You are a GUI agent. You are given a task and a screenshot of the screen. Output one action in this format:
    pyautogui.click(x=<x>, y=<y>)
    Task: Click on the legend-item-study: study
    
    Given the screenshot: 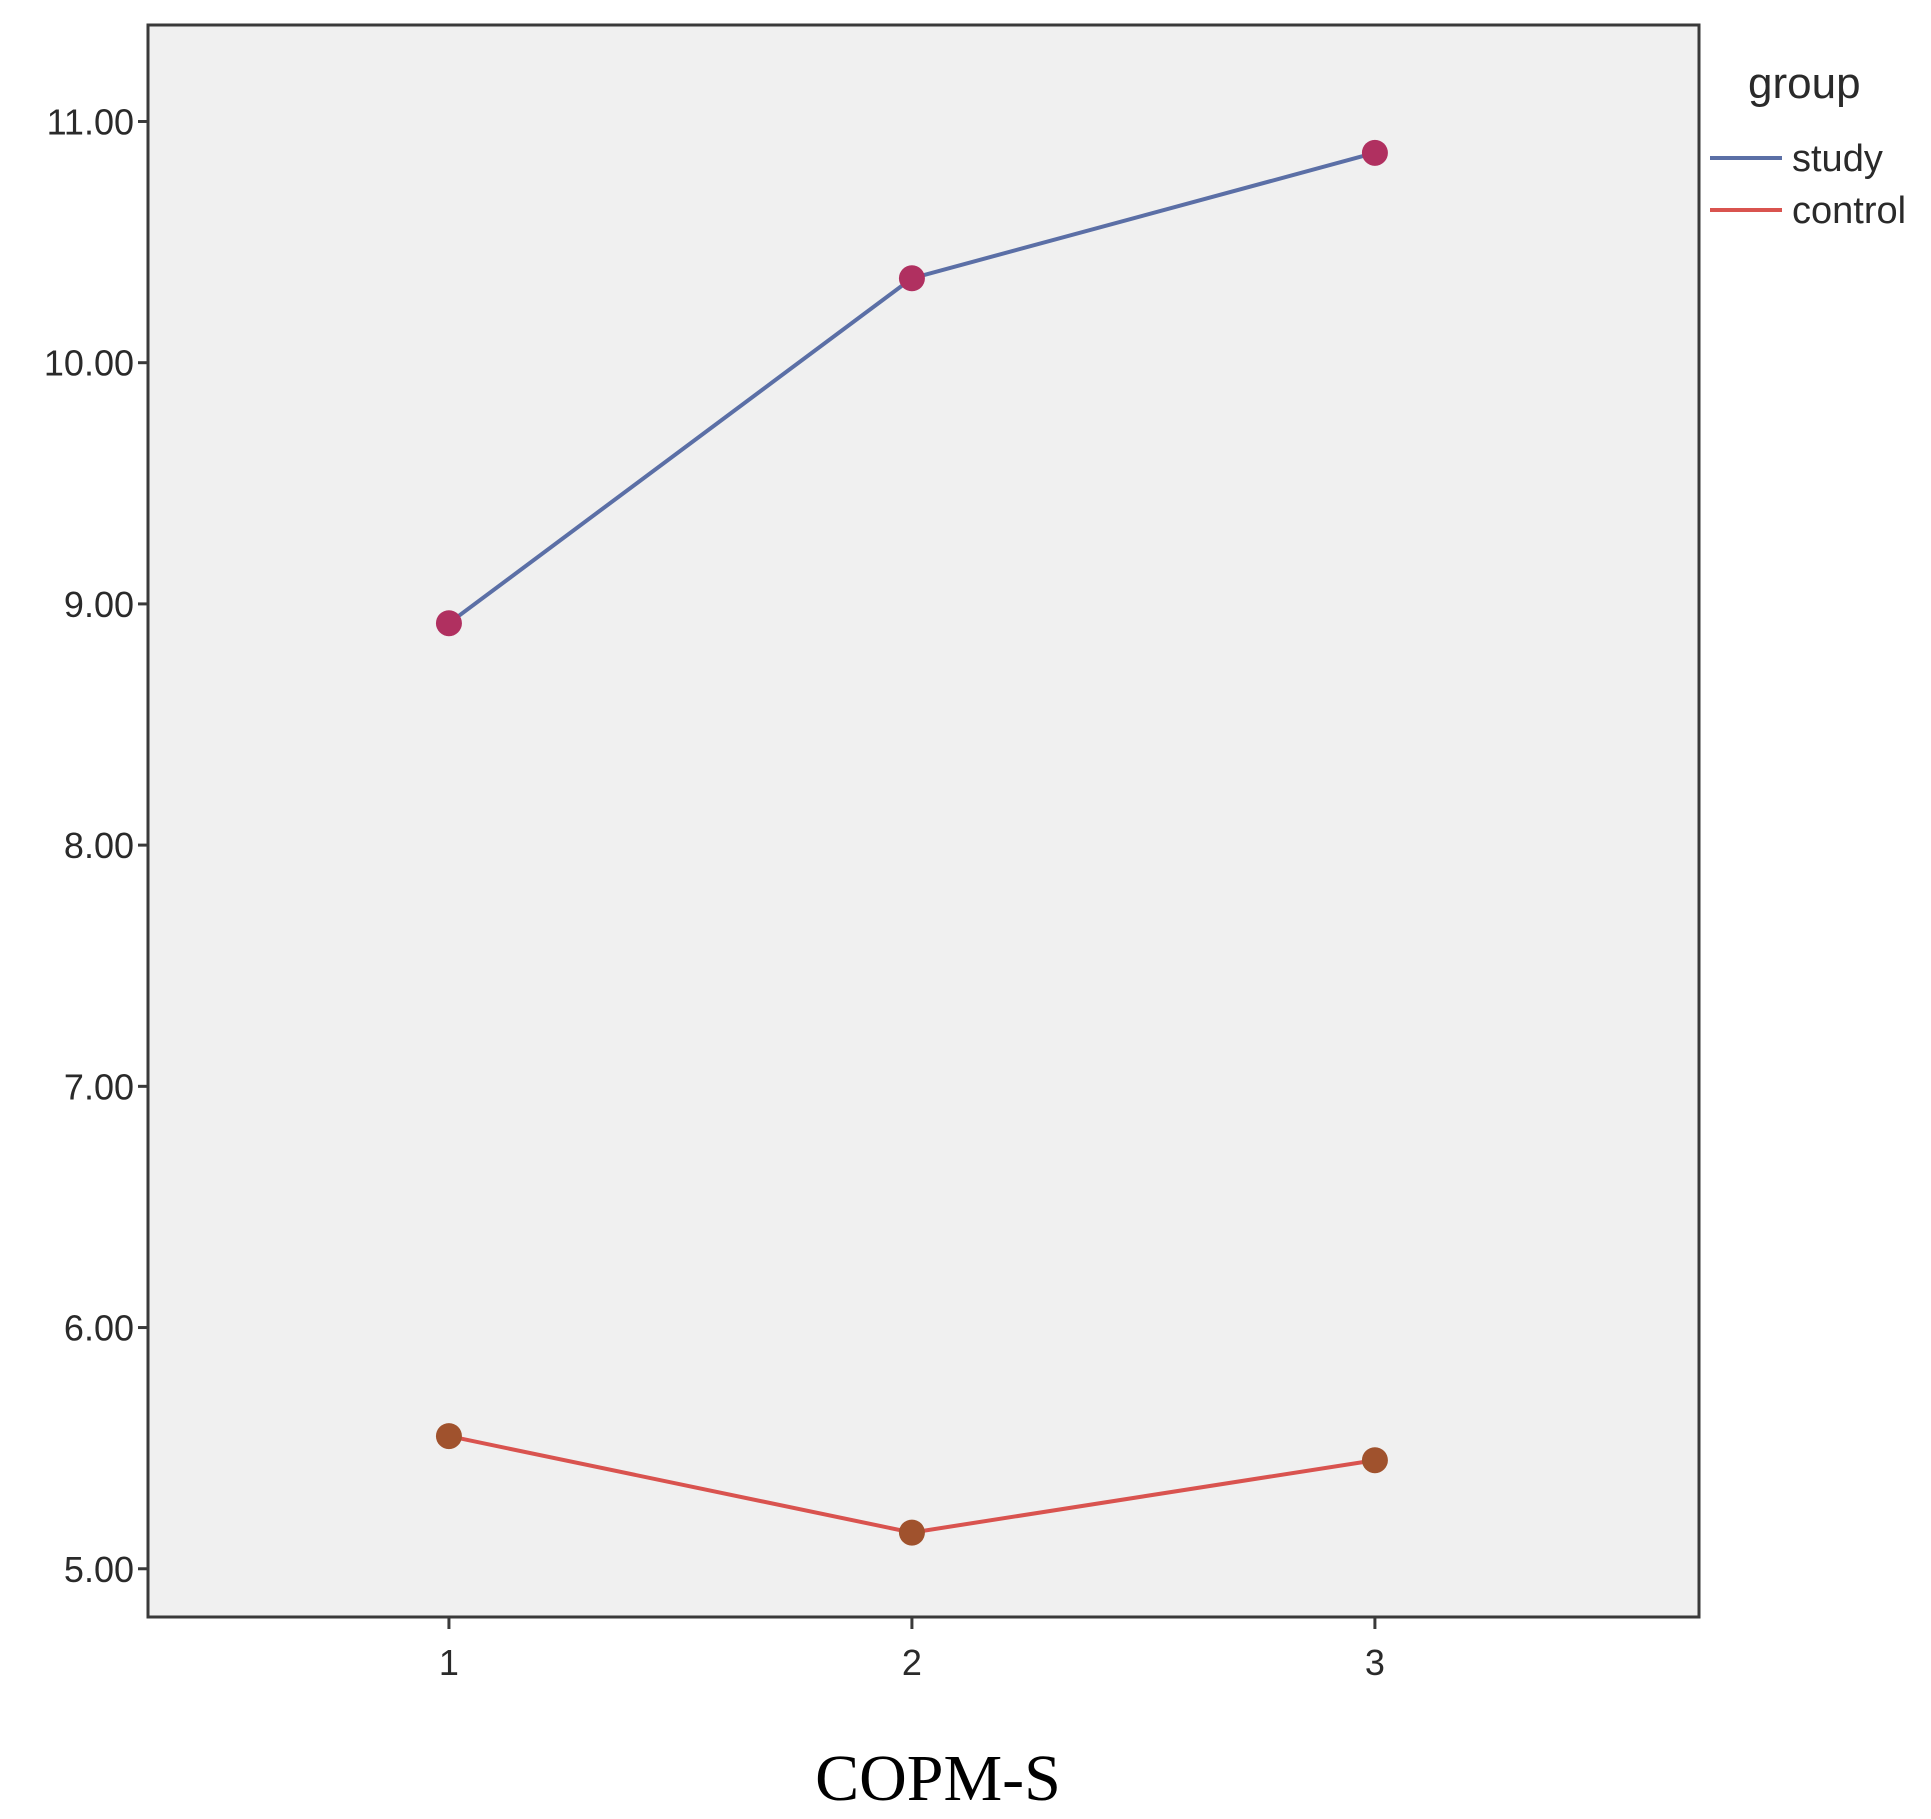 What is the action you would take?
    pyautogui.click(x=1796, y=159)
    